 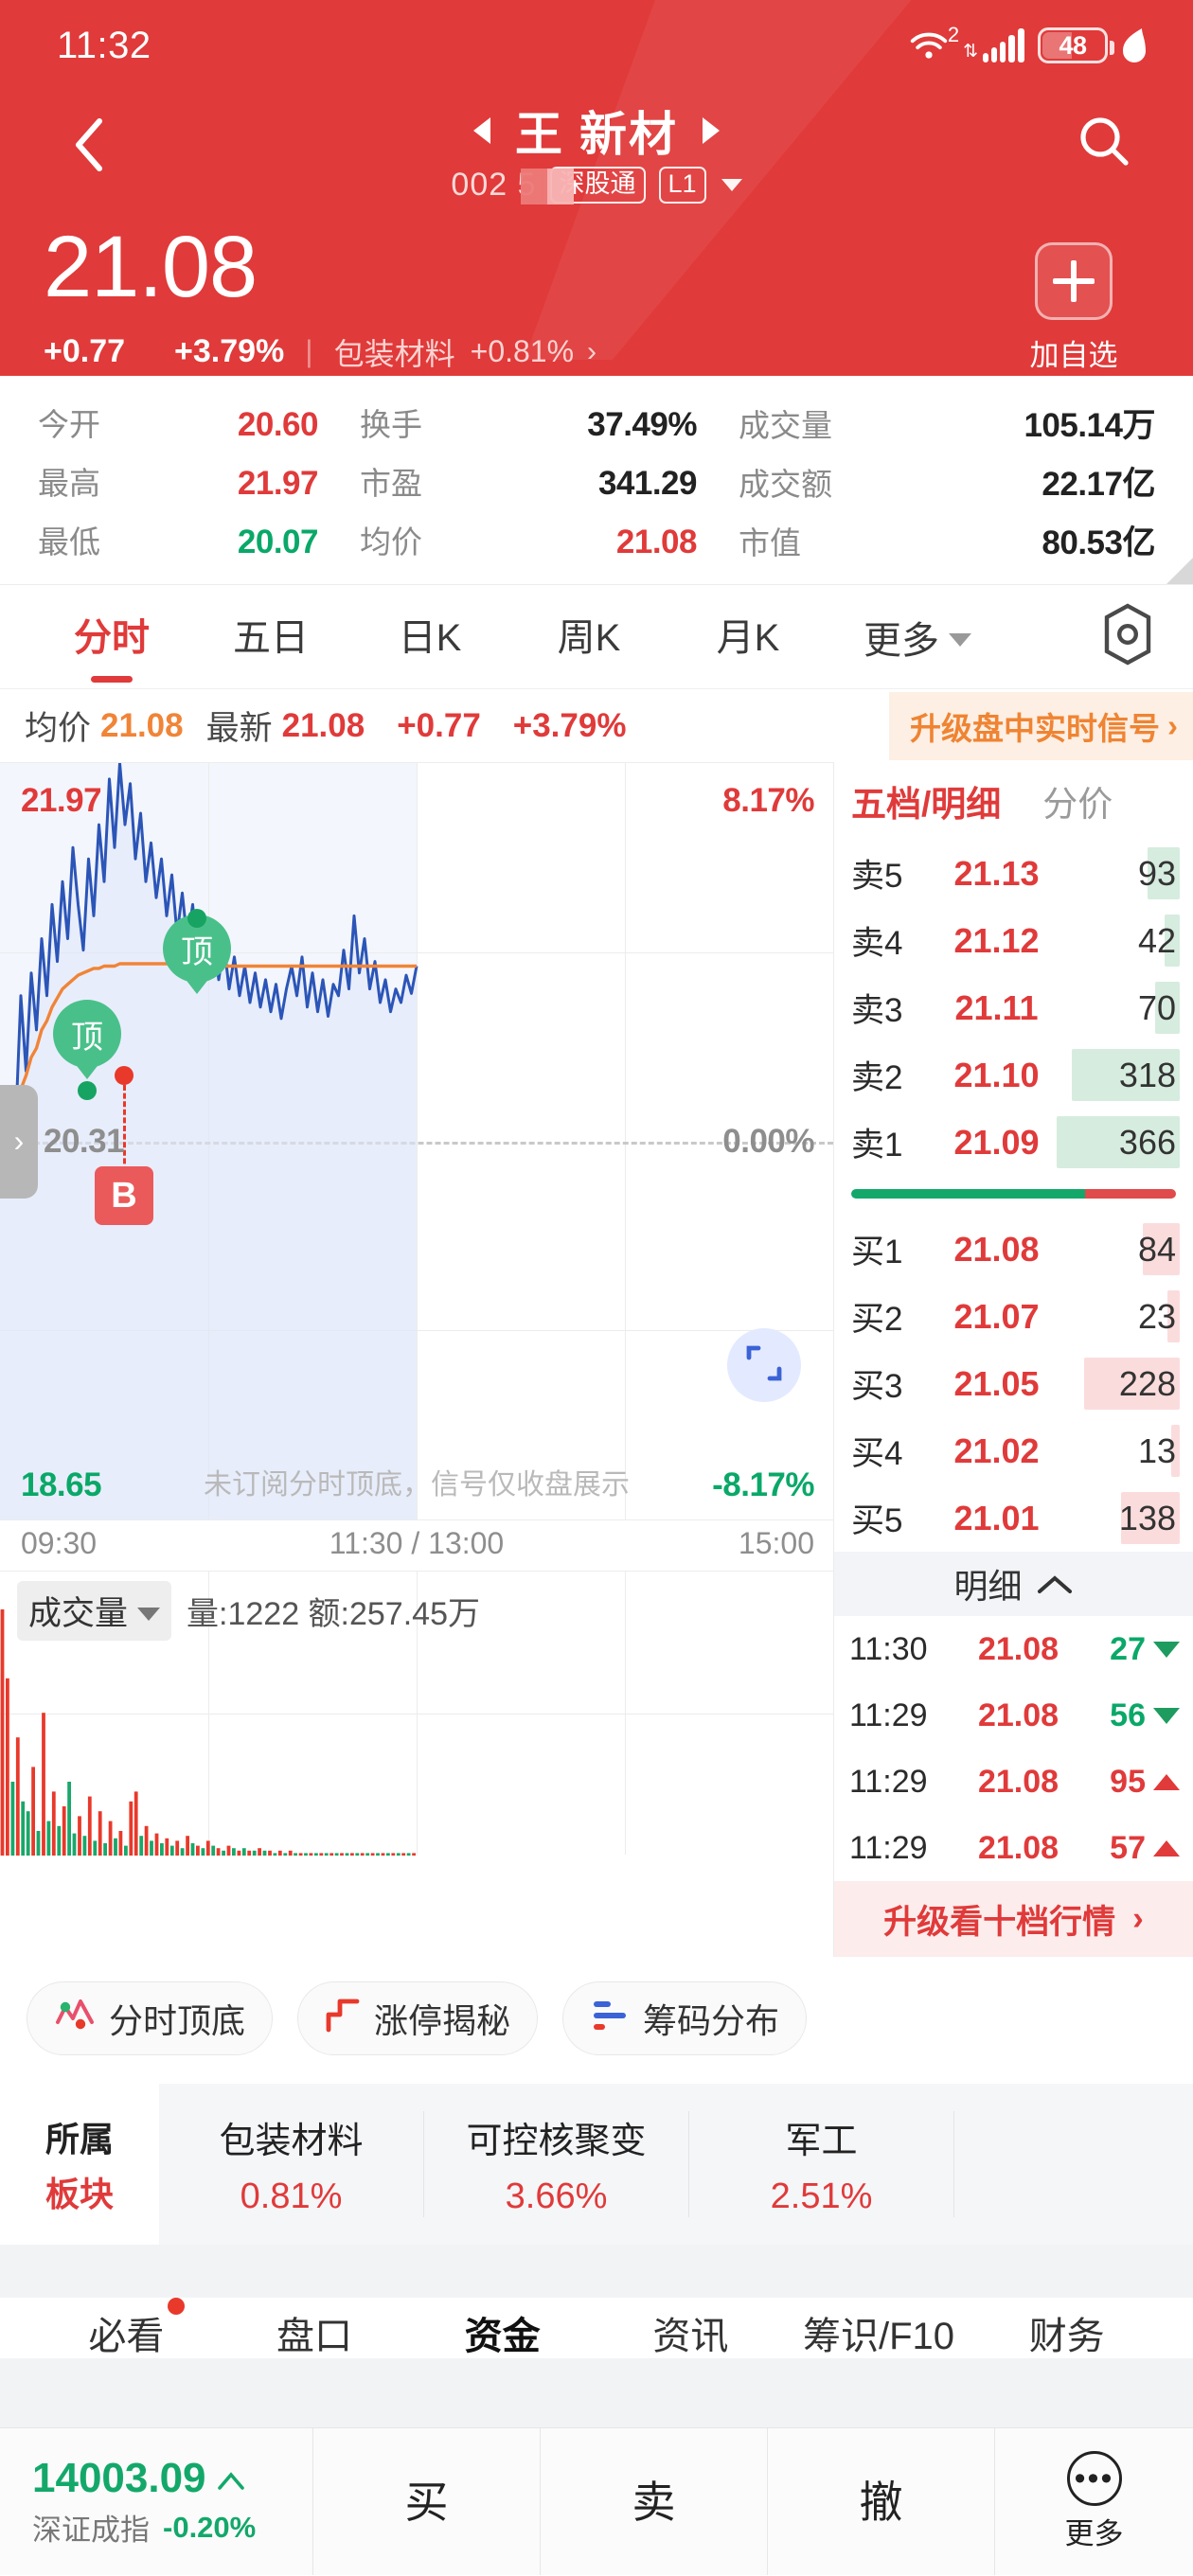 What do you see at coordinates (343, 2019) in the screenshot?
I see `limit-up-icon` at bounding box center [343, 2019].